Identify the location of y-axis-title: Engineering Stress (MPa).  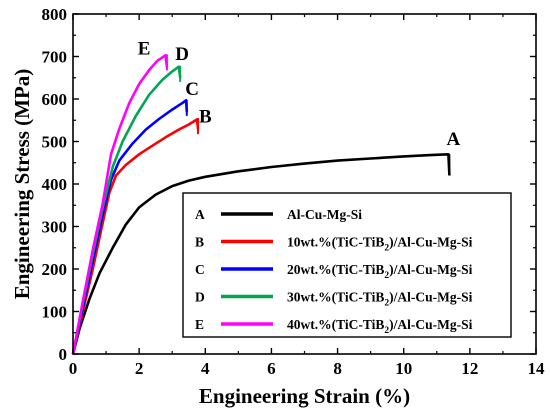
(22, 184).